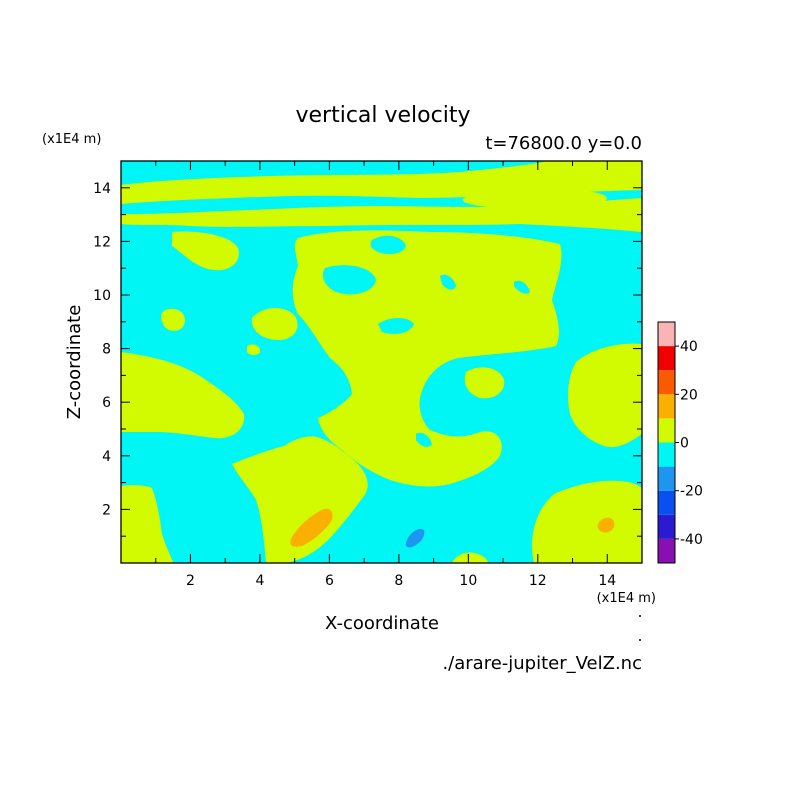 The image size is (804, 804). What do you see at coordinates (183, 395) in the screenshot?
I see `positive-left-lobe` at bounding box center [183, 395].